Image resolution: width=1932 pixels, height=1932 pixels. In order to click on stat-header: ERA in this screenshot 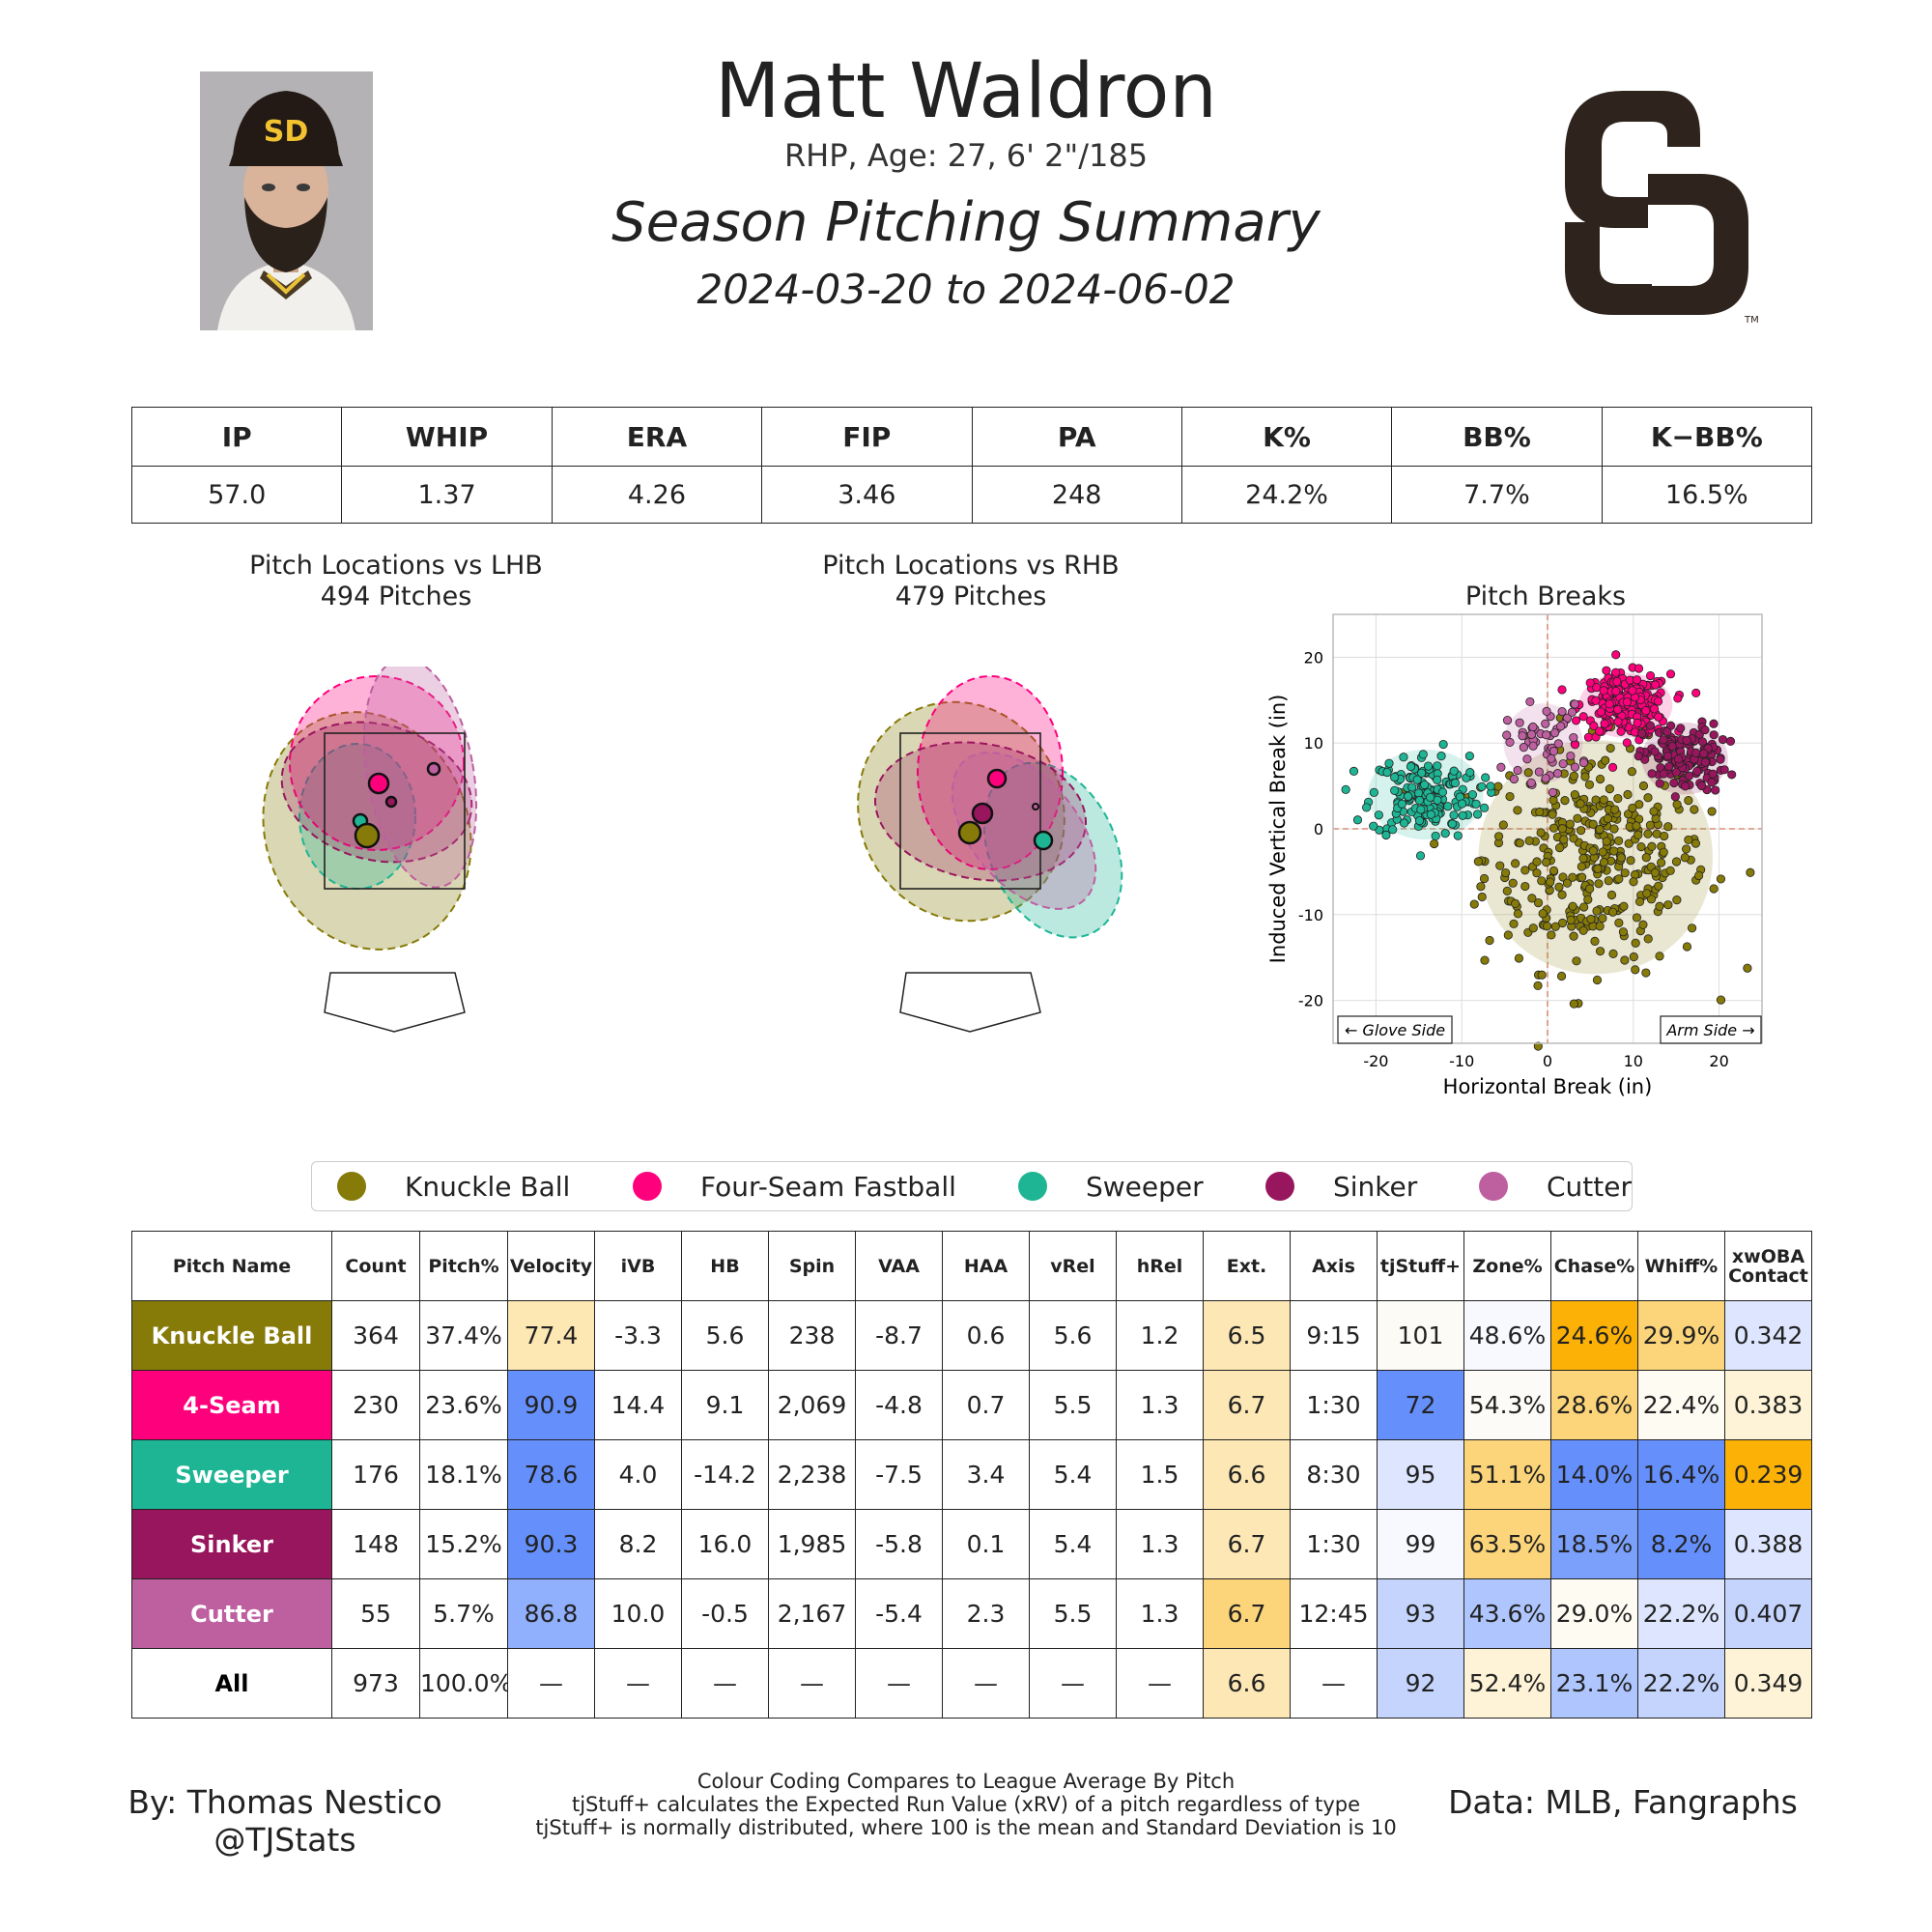, I will do `click(657, 437)`.